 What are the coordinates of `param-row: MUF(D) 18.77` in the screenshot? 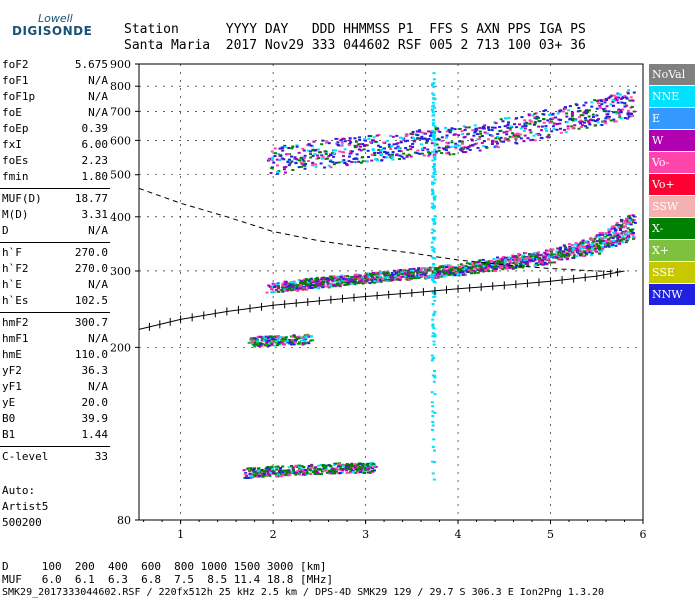 It's located at (55, 200).